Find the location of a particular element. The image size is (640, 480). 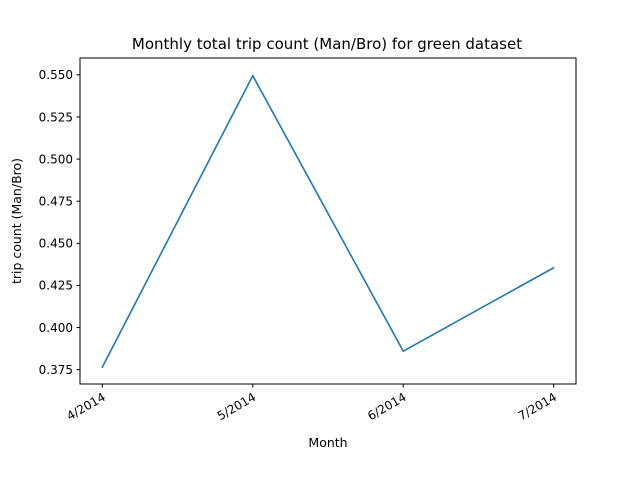

x-axis-label: Month is located at coordinates (327, 442).